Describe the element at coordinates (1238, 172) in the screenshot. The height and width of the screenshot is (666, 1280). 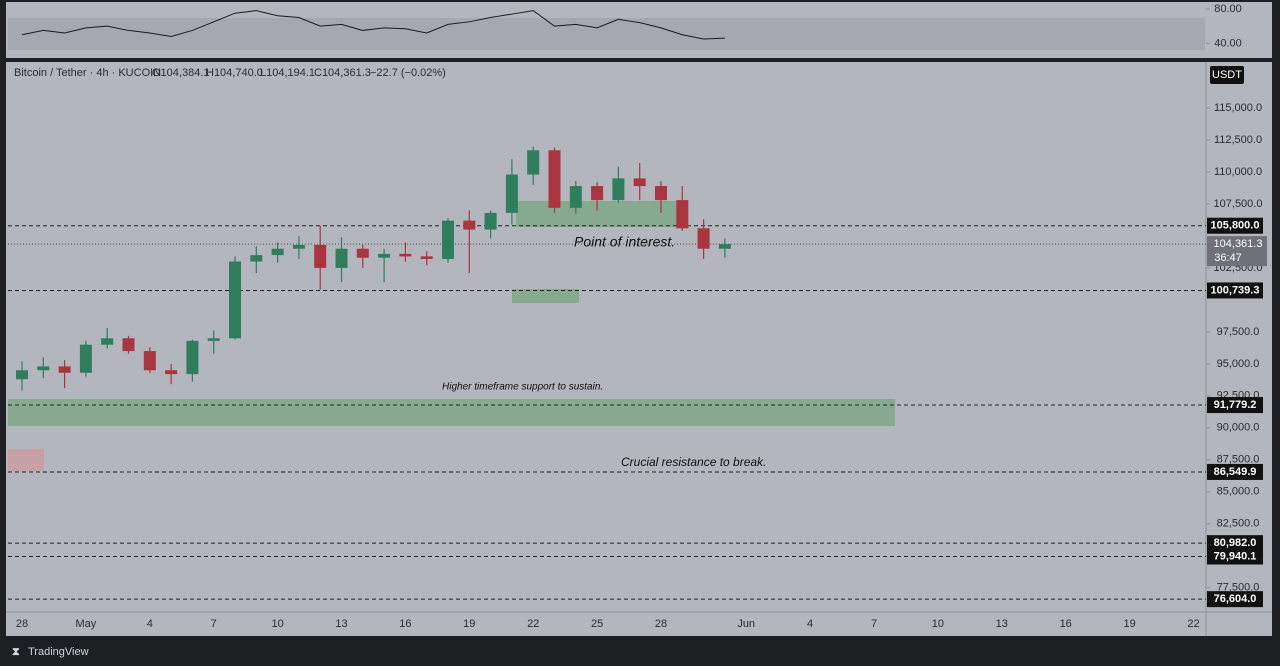
I see `y-tick-label: 110,000.0` at that location.